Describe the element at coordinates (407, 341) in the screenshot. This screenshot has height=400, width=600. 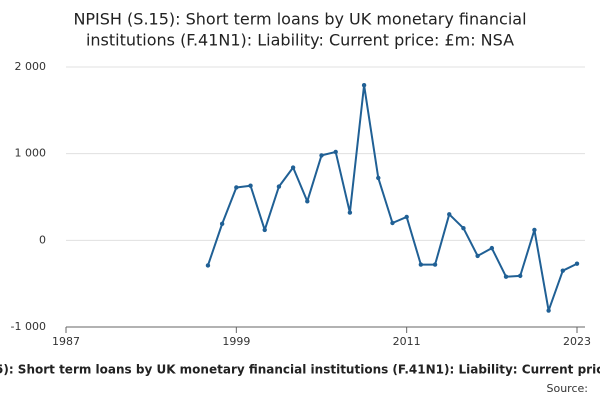
I see `x-tick-label: 2011` at that location.